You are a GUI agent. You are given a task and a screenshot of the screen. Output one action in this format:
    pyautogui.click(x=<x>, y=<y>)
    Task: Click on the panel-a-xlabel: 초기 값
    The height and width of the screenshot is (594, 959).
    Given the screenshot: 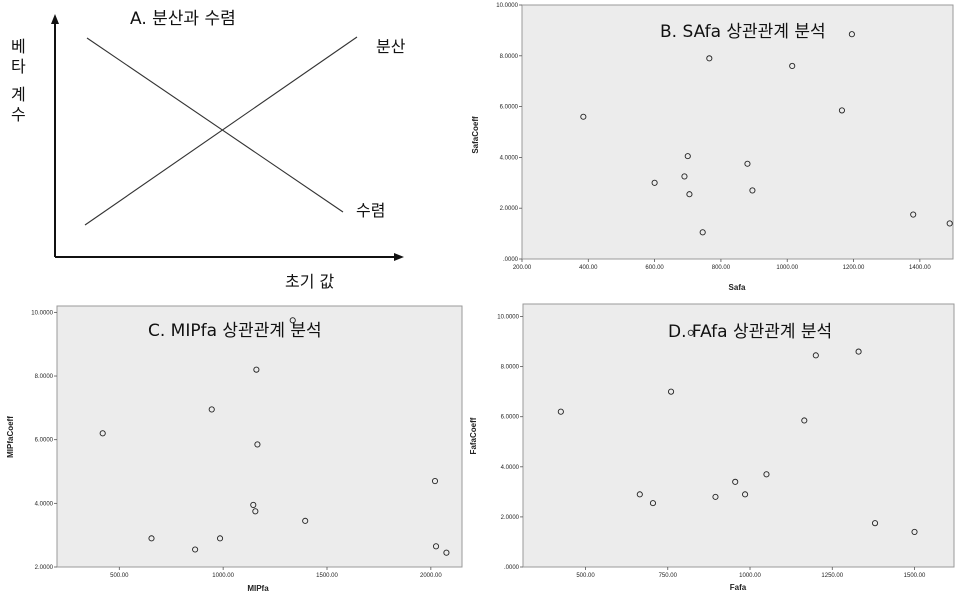 What is the action you would take?
    pyautogui.click(x=310, y=281)
    